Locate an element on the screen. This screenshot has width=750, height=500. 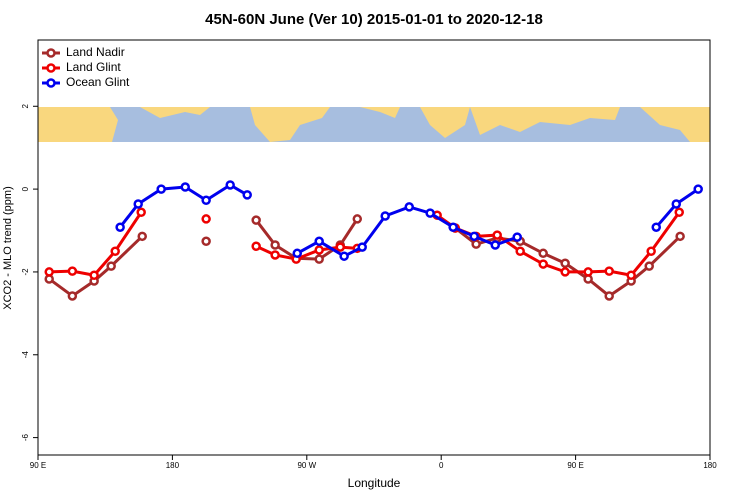
y-tick-label: -2 is located at coordinates (25, 272).